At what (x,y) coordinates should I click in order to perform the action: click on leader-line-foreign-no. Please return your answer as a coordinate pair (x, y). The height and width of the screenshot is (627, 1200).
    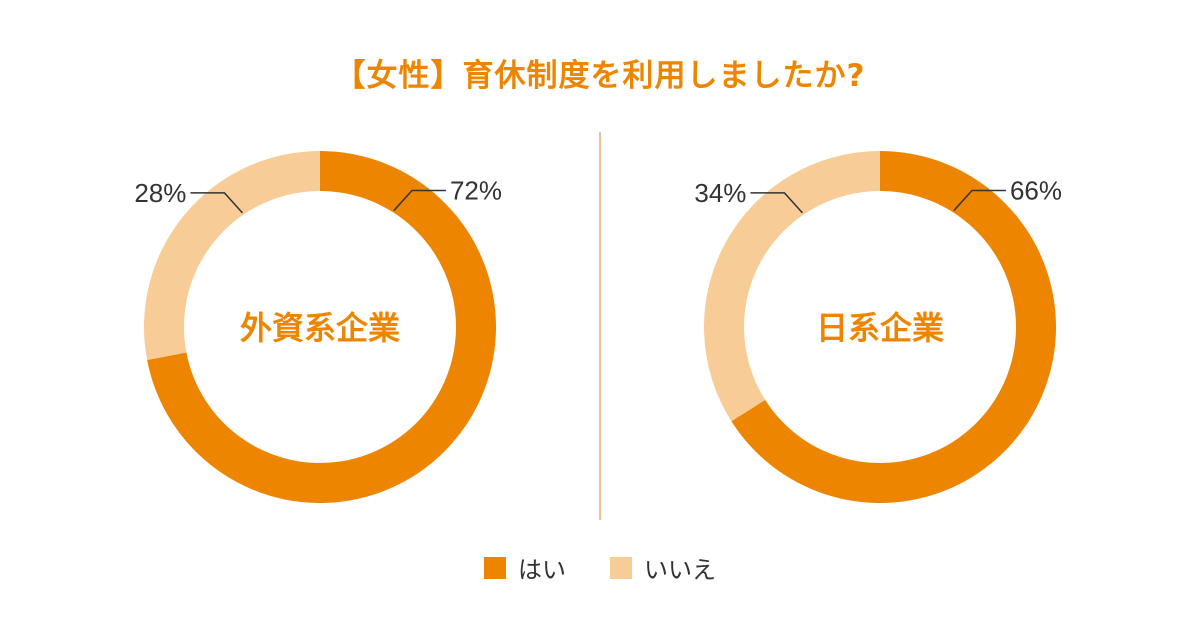
    Looking at the image, I should click on (216, 203).